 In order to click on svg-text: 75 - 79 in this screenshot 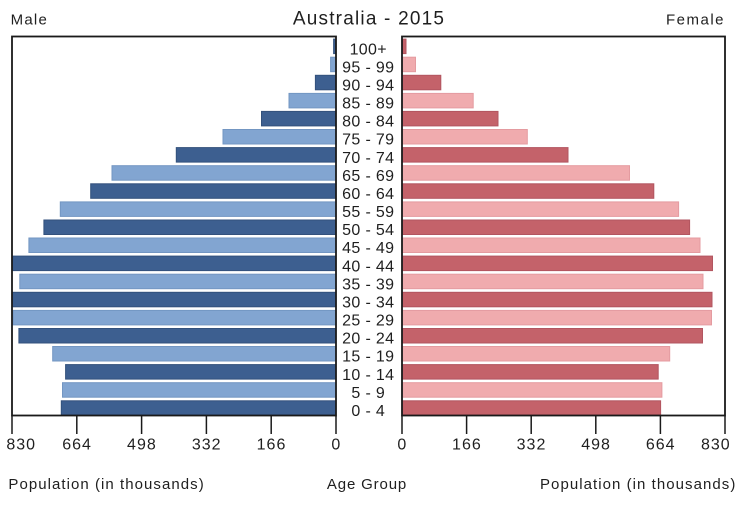, I will do `click(368, 140)`.